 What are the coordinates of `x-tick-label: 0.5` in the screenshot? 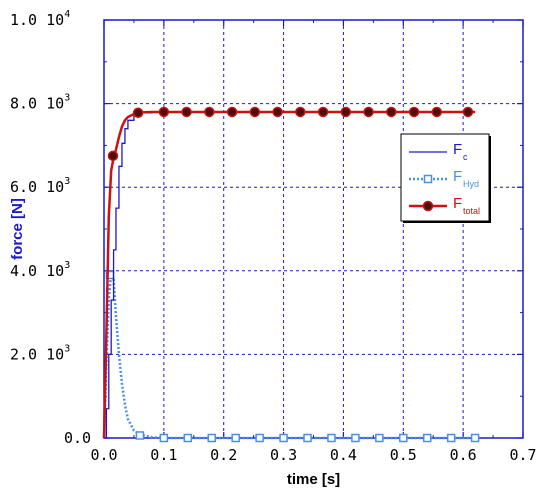 It's located at (403, 455).